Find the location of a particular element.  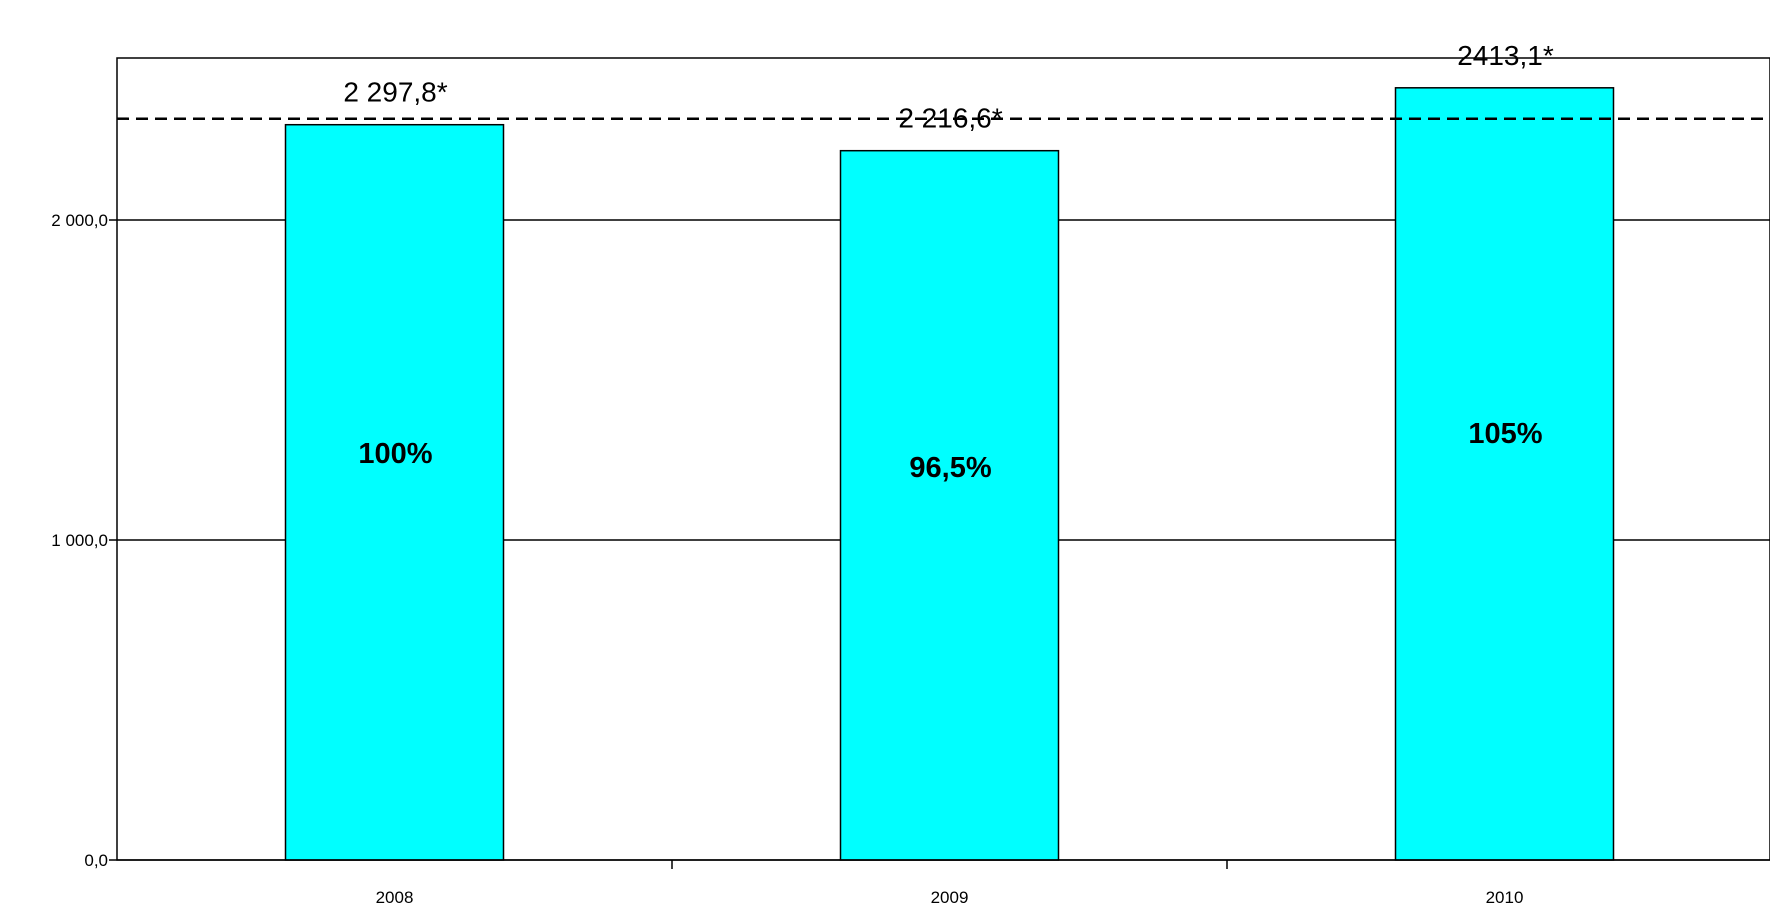

bar-percent-label: 105% is located at coordinates (1505, 434).